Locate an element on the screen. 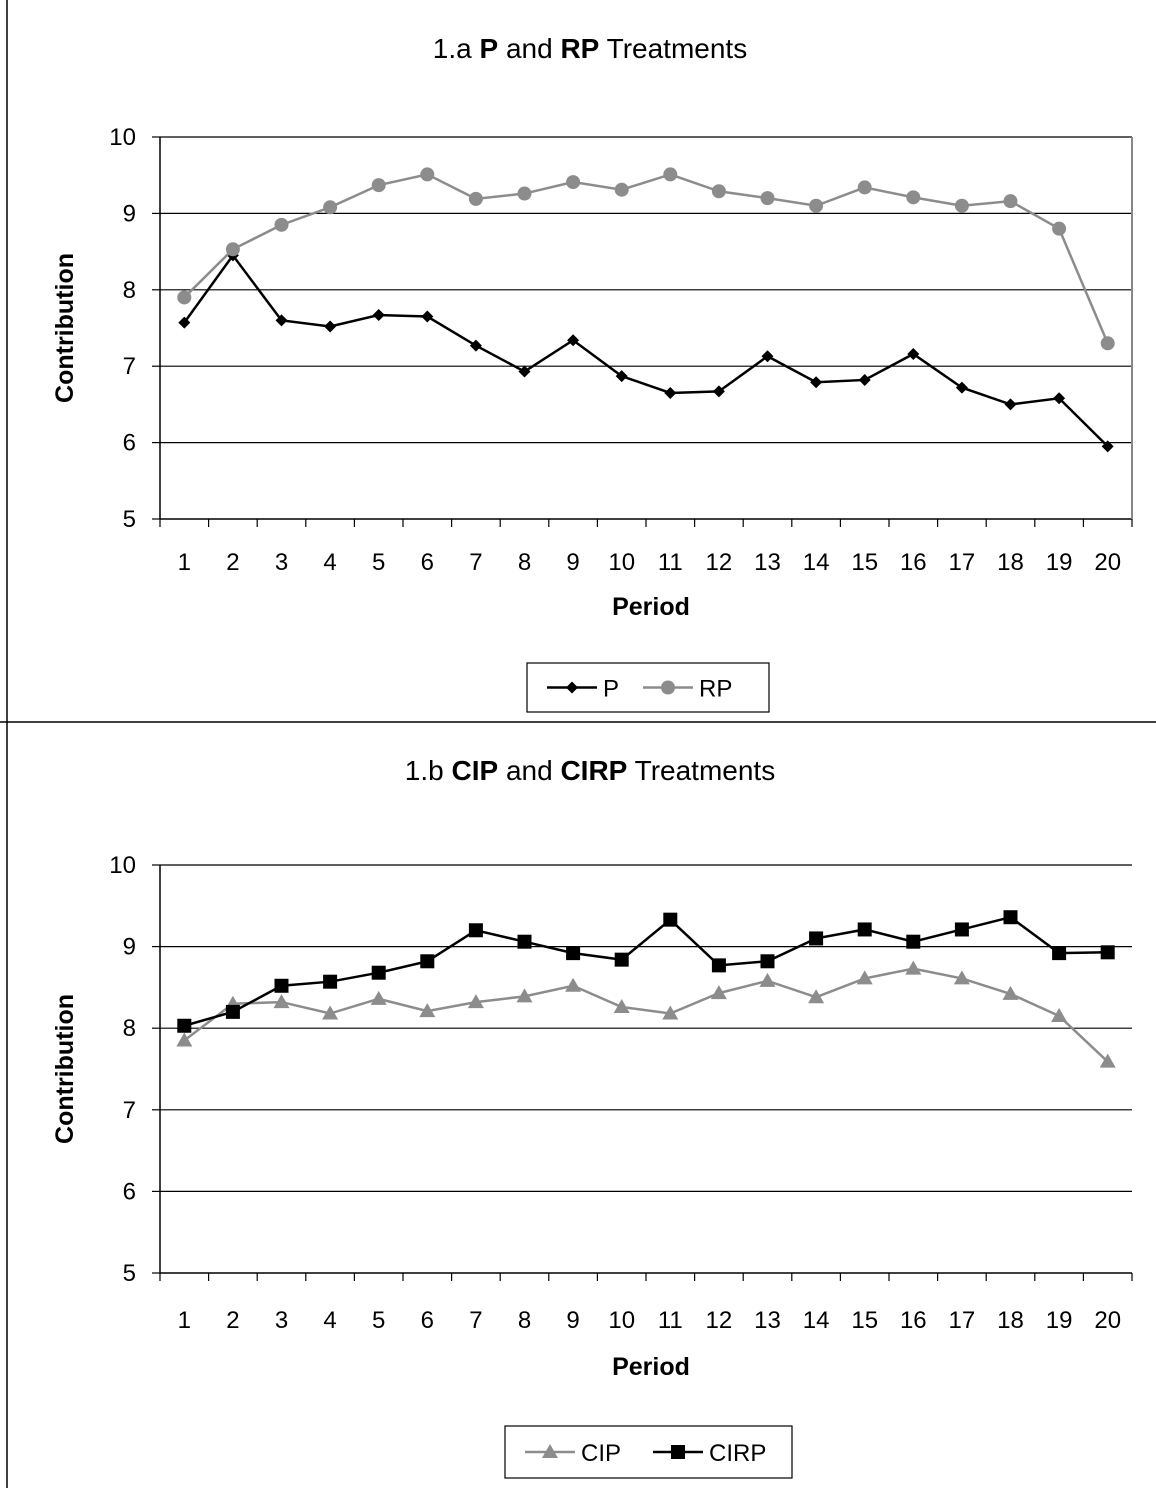  series-cip is located at coordinates (646, 1014).